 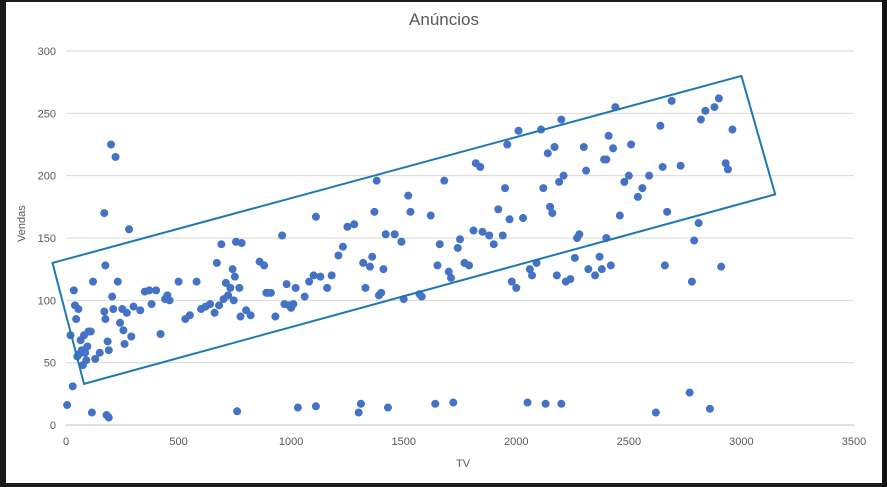 I want to click on x-tick-label: 2000, so click(x=516, y=442).